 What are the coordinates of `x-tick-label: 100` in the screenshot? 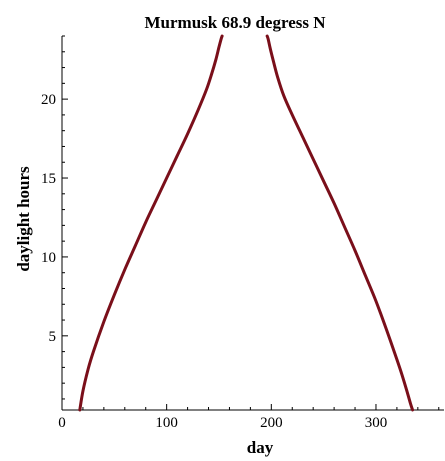 It's located at (166, 423).